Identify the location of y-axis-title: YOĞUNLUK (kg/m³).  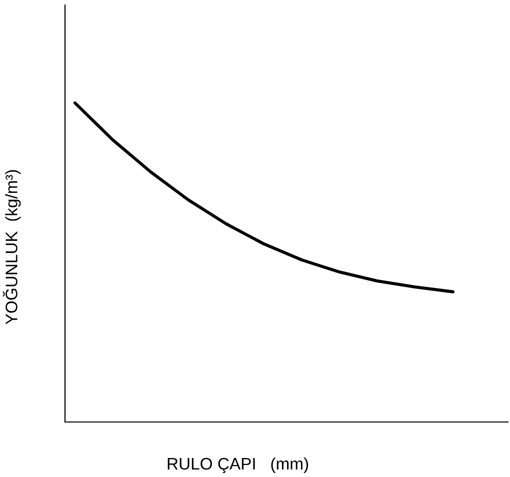
(11, 247).